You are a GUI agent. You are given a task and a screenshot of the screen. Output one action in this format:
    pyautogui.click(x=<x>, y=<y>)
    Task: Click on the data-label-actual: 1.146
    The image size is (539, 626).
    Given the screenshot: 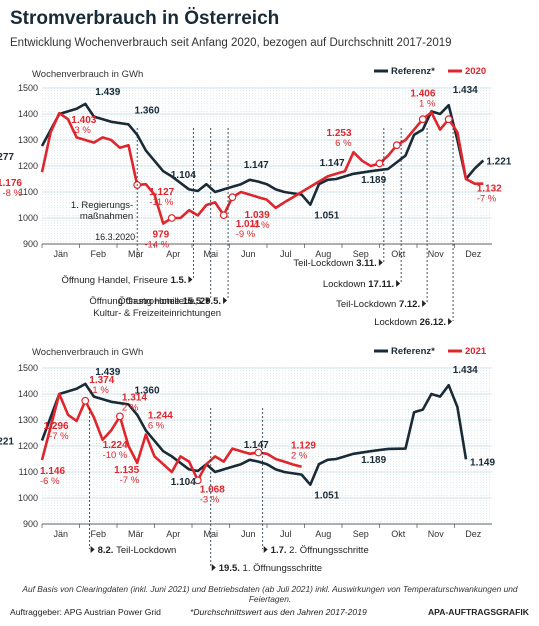 What is the action you would take?
    pyautogui.click(x=52, y=471)
    